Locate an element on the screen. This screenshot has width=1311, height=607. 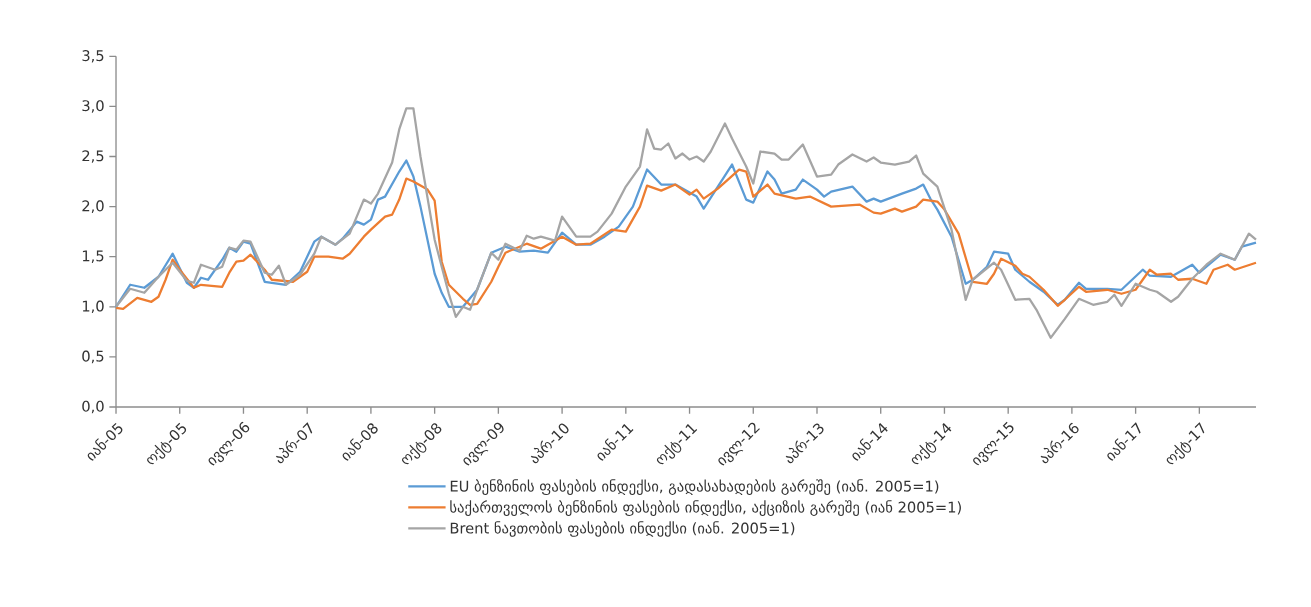
legend-label: საქართველოს ბენზინის ფასების ინდექსი, აქციზის გარეშე (იან 2005=1) is located at coordinates (705, 508).